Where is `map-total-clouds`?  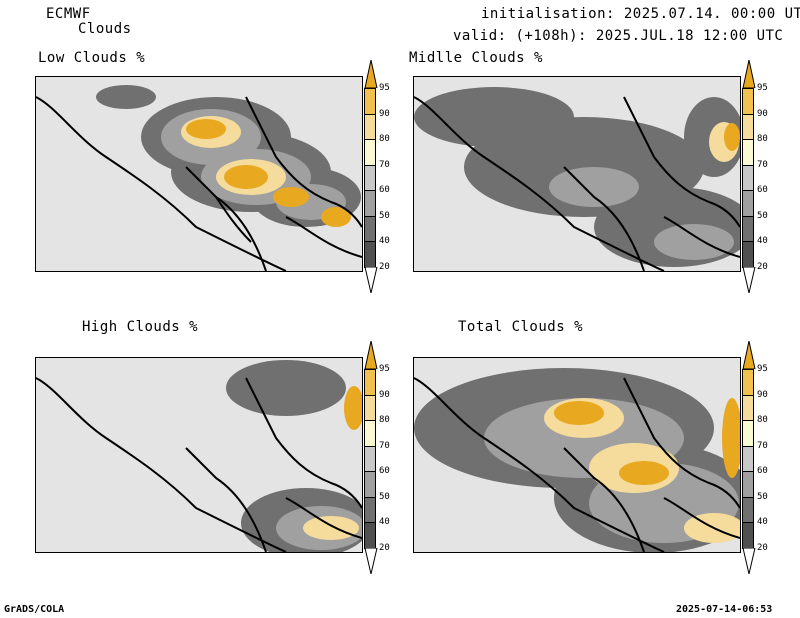 map-total-clouds is located at coordinates (577, 455).